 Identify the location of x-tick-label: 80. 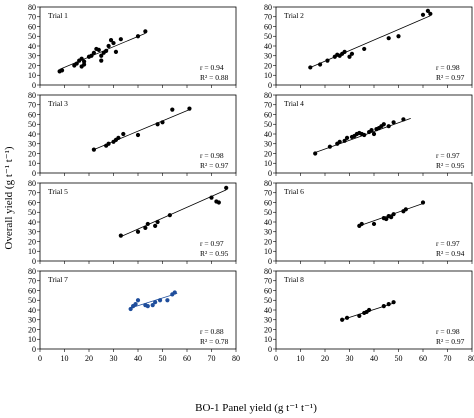
(471, 358).